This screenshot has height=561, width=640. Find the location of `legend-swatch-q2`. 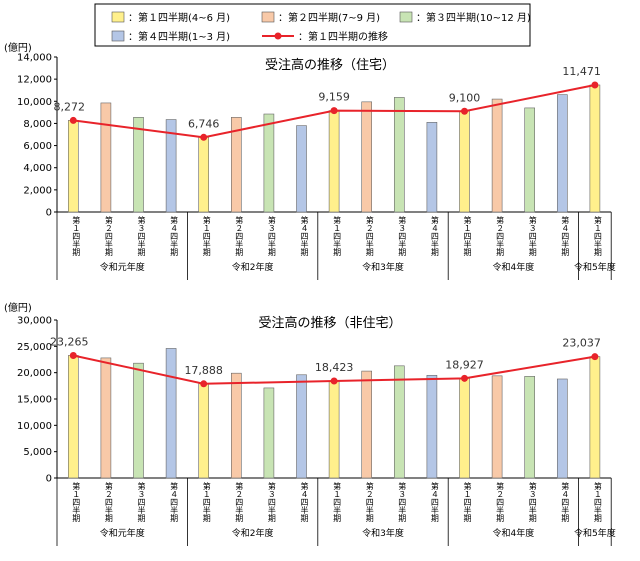

legend-swatch-q2 is located at coordinates (268, 17).